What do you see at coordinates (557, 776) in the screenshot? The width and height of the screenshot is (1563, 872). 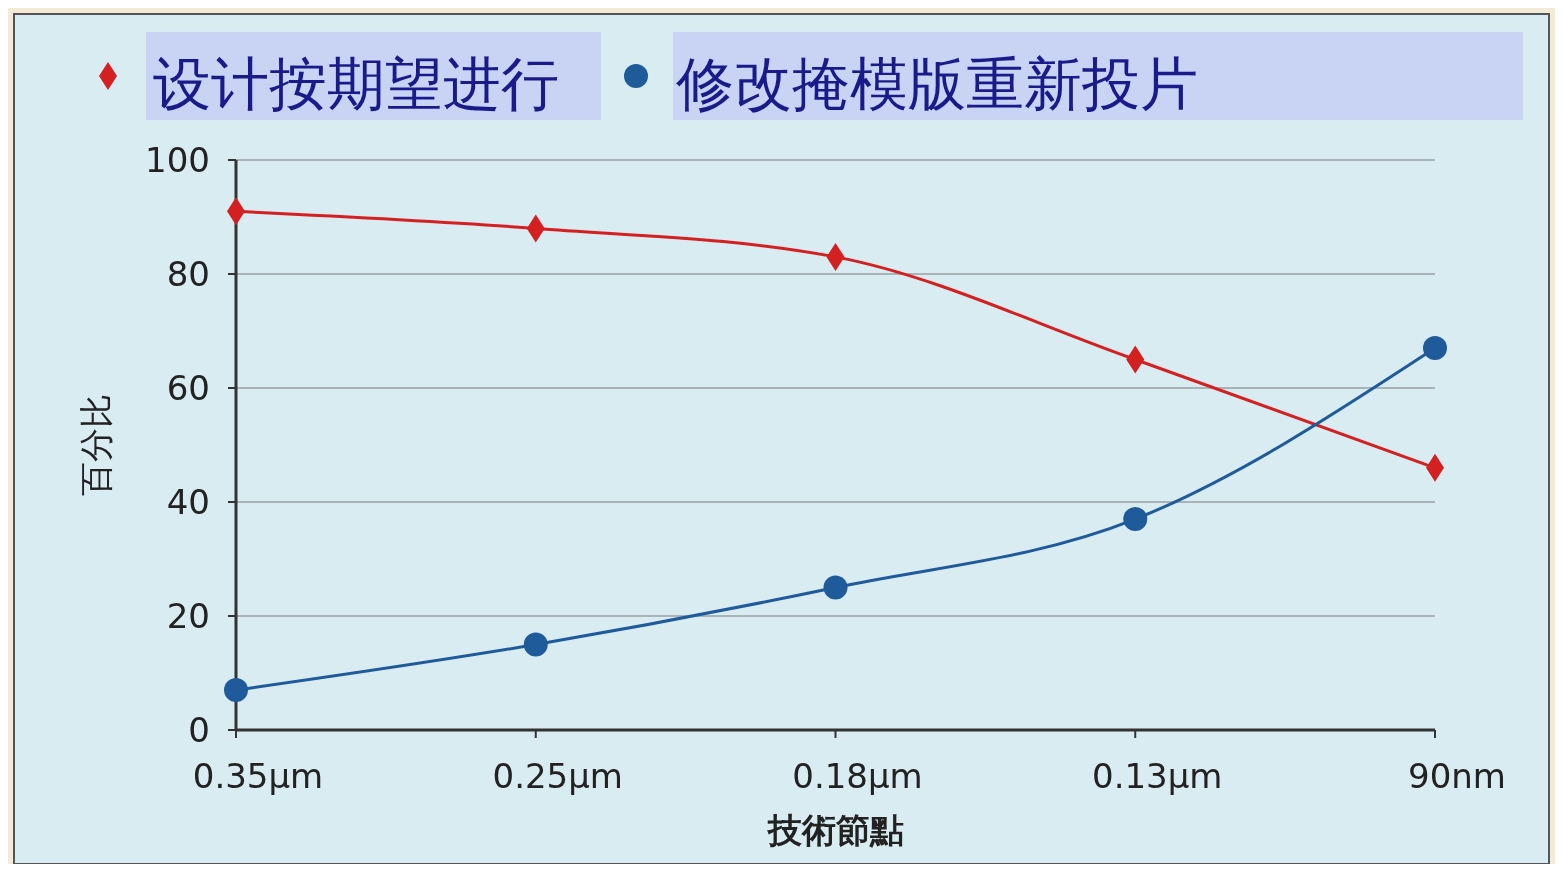 I see `x-tick-label: 0.25μm` at bounding box center [557, 776].